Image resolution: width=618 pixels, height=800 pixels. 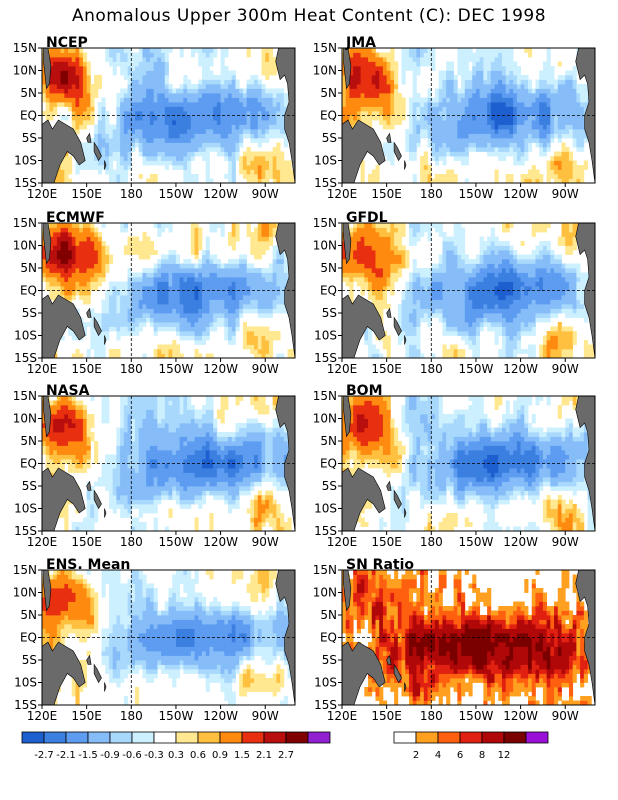 I want to click on colorbar-label: -0.6, so click(x=132, y=755).